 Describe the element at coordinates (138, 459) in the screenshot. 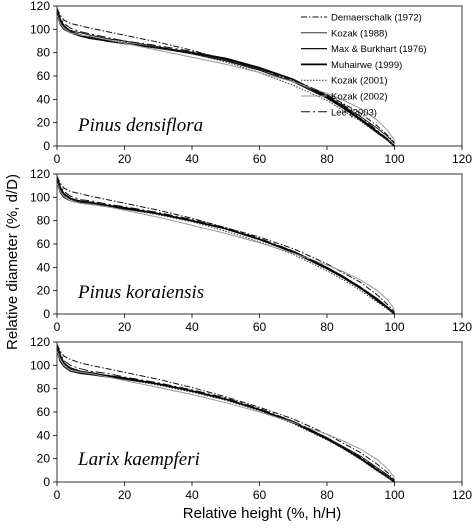

I see `species-annotation: Larix kaempferi` at that location.